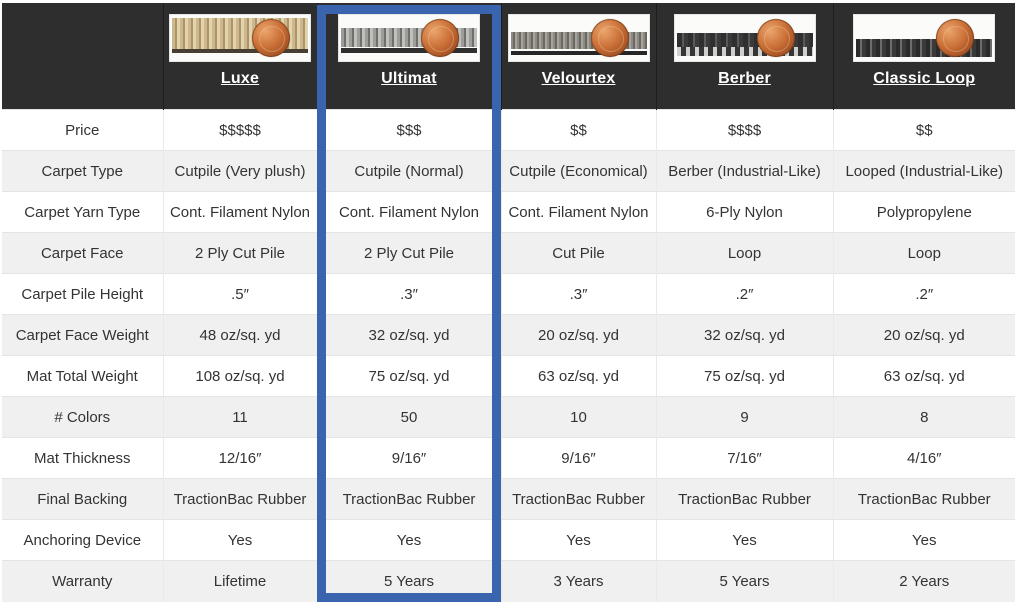 This screenshot has height=606, width=1024. What do you see at coordinates (82, 540) in the screenshot?
I see `row-label: Anchoring Device` at bounding box center [82, 540].